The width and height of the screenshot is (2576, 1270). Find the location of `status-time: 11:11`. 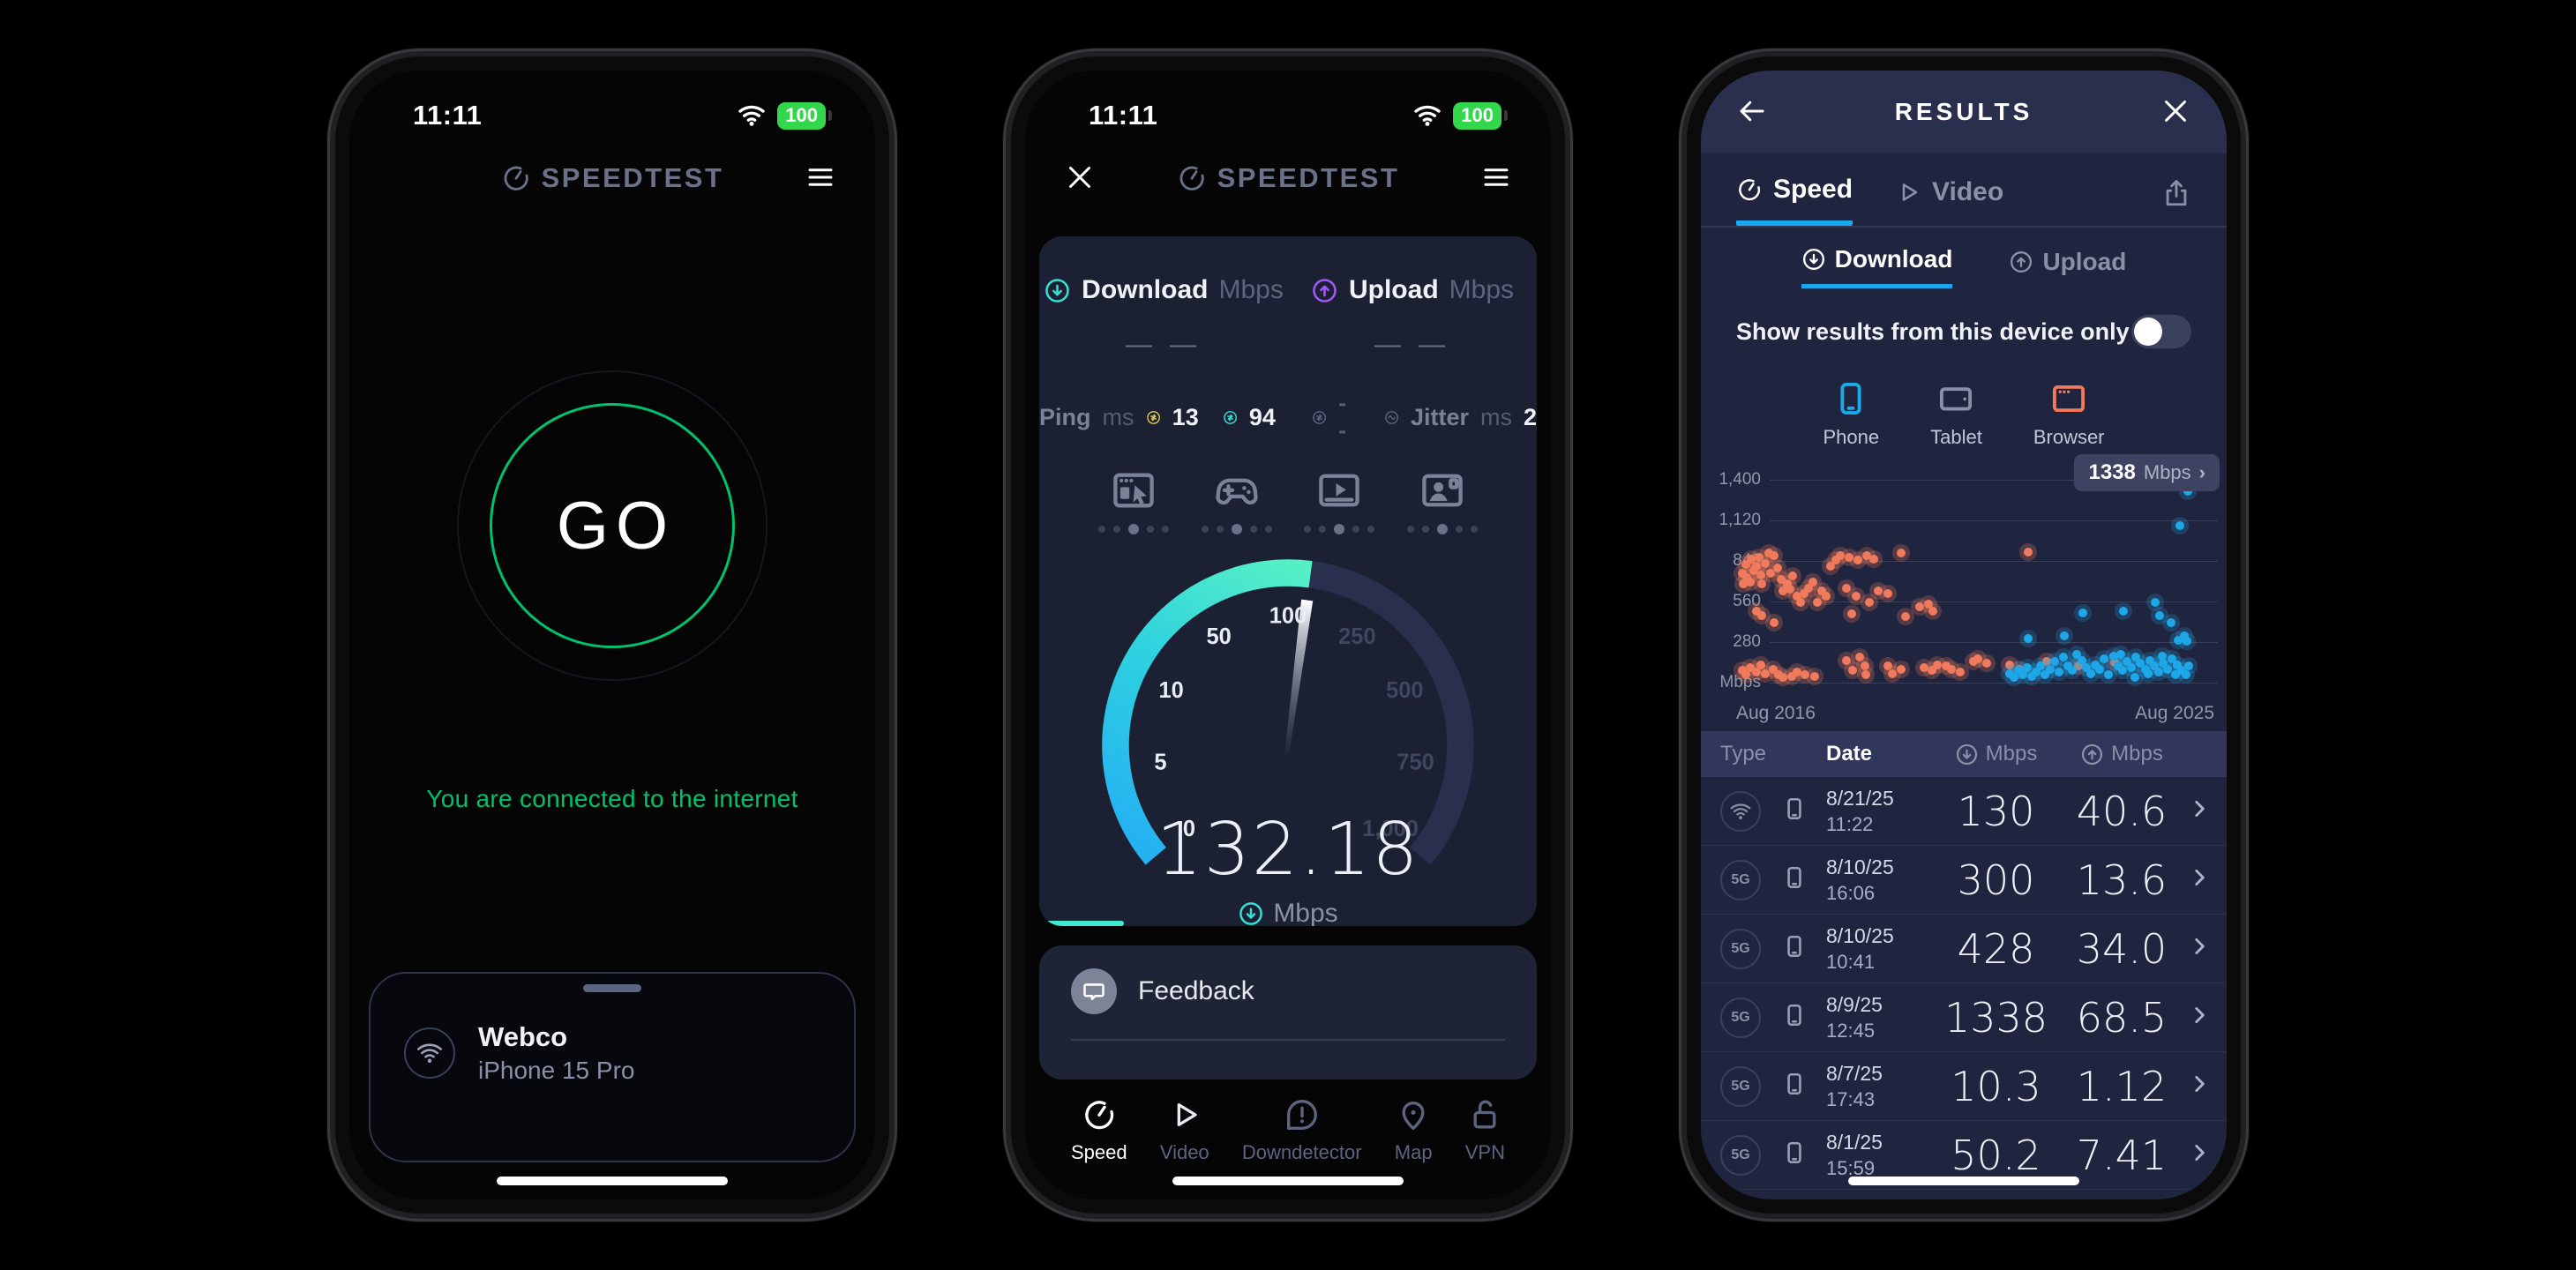

status-time: 11:11 is located at coordinates (448, 115).